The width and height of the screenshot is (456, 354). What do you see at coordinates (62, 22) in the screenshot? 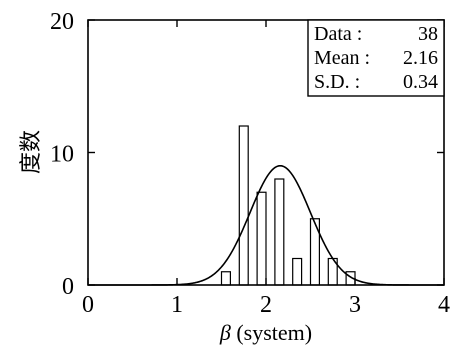
I see `y-tick-label: 20` at bounding box center [62, 22].